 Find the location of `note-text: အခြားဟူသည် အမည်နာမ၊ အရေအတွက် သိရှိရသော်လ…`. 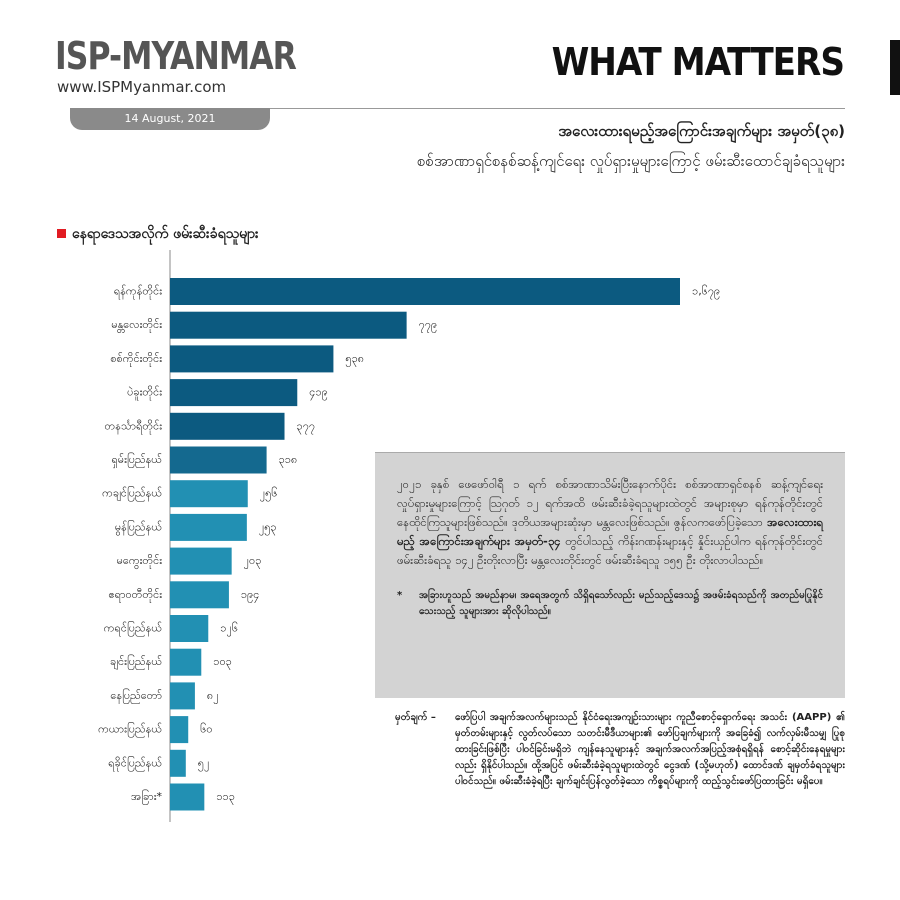

note-text: အခြားဟူသည် အမည်နာမ၊ အရေအတွက် သိရှိရသော်လ… is located at coordinates (621, 603).